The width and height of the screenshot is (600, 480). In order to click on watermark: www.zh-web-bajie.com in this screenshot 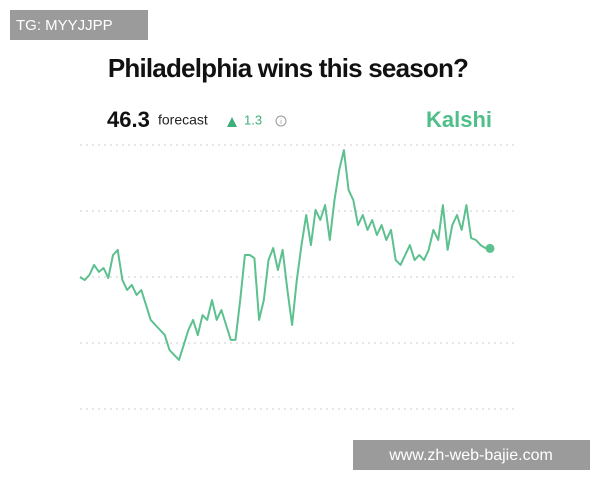, I will do `click(470, 455)`.